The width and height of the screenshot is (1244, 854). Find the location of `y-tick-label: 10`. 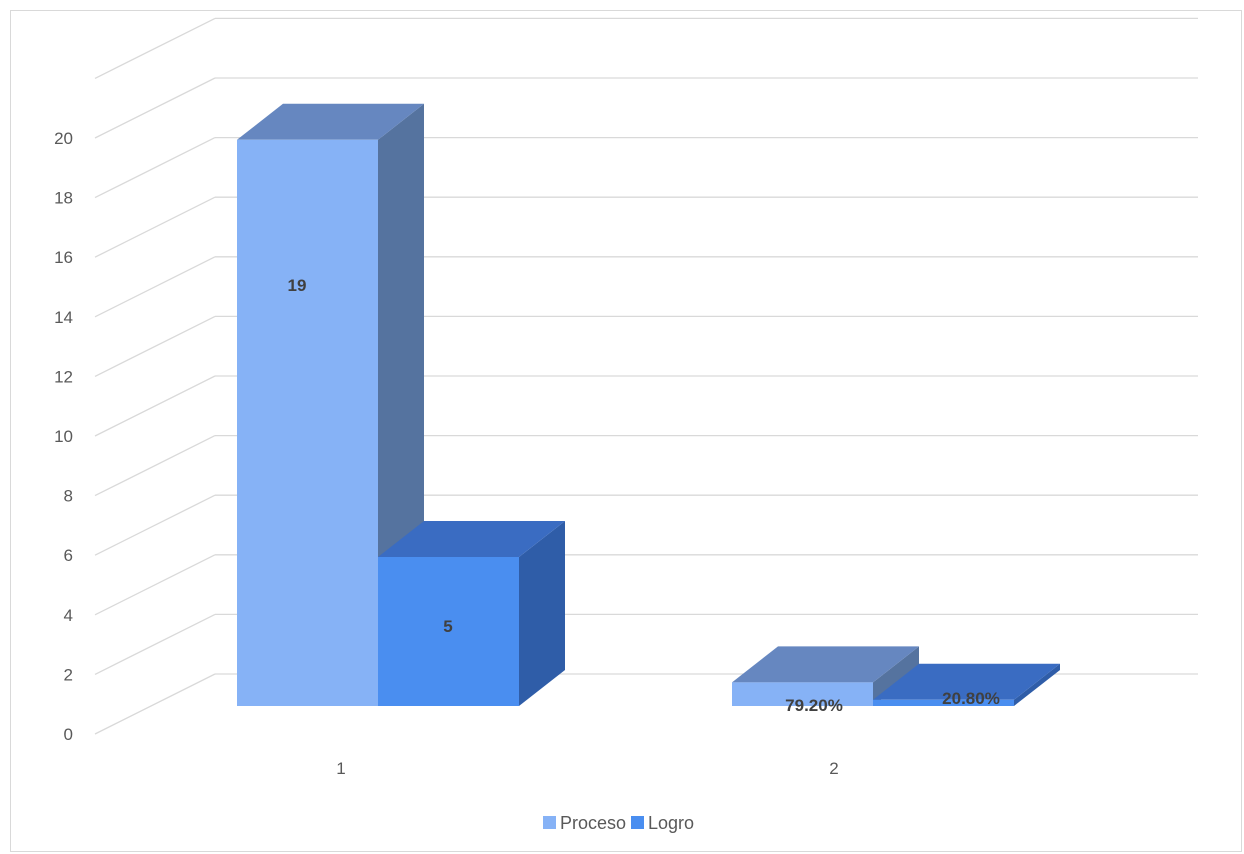

y-tick-label: 10 is located at coordinates (63, 436).